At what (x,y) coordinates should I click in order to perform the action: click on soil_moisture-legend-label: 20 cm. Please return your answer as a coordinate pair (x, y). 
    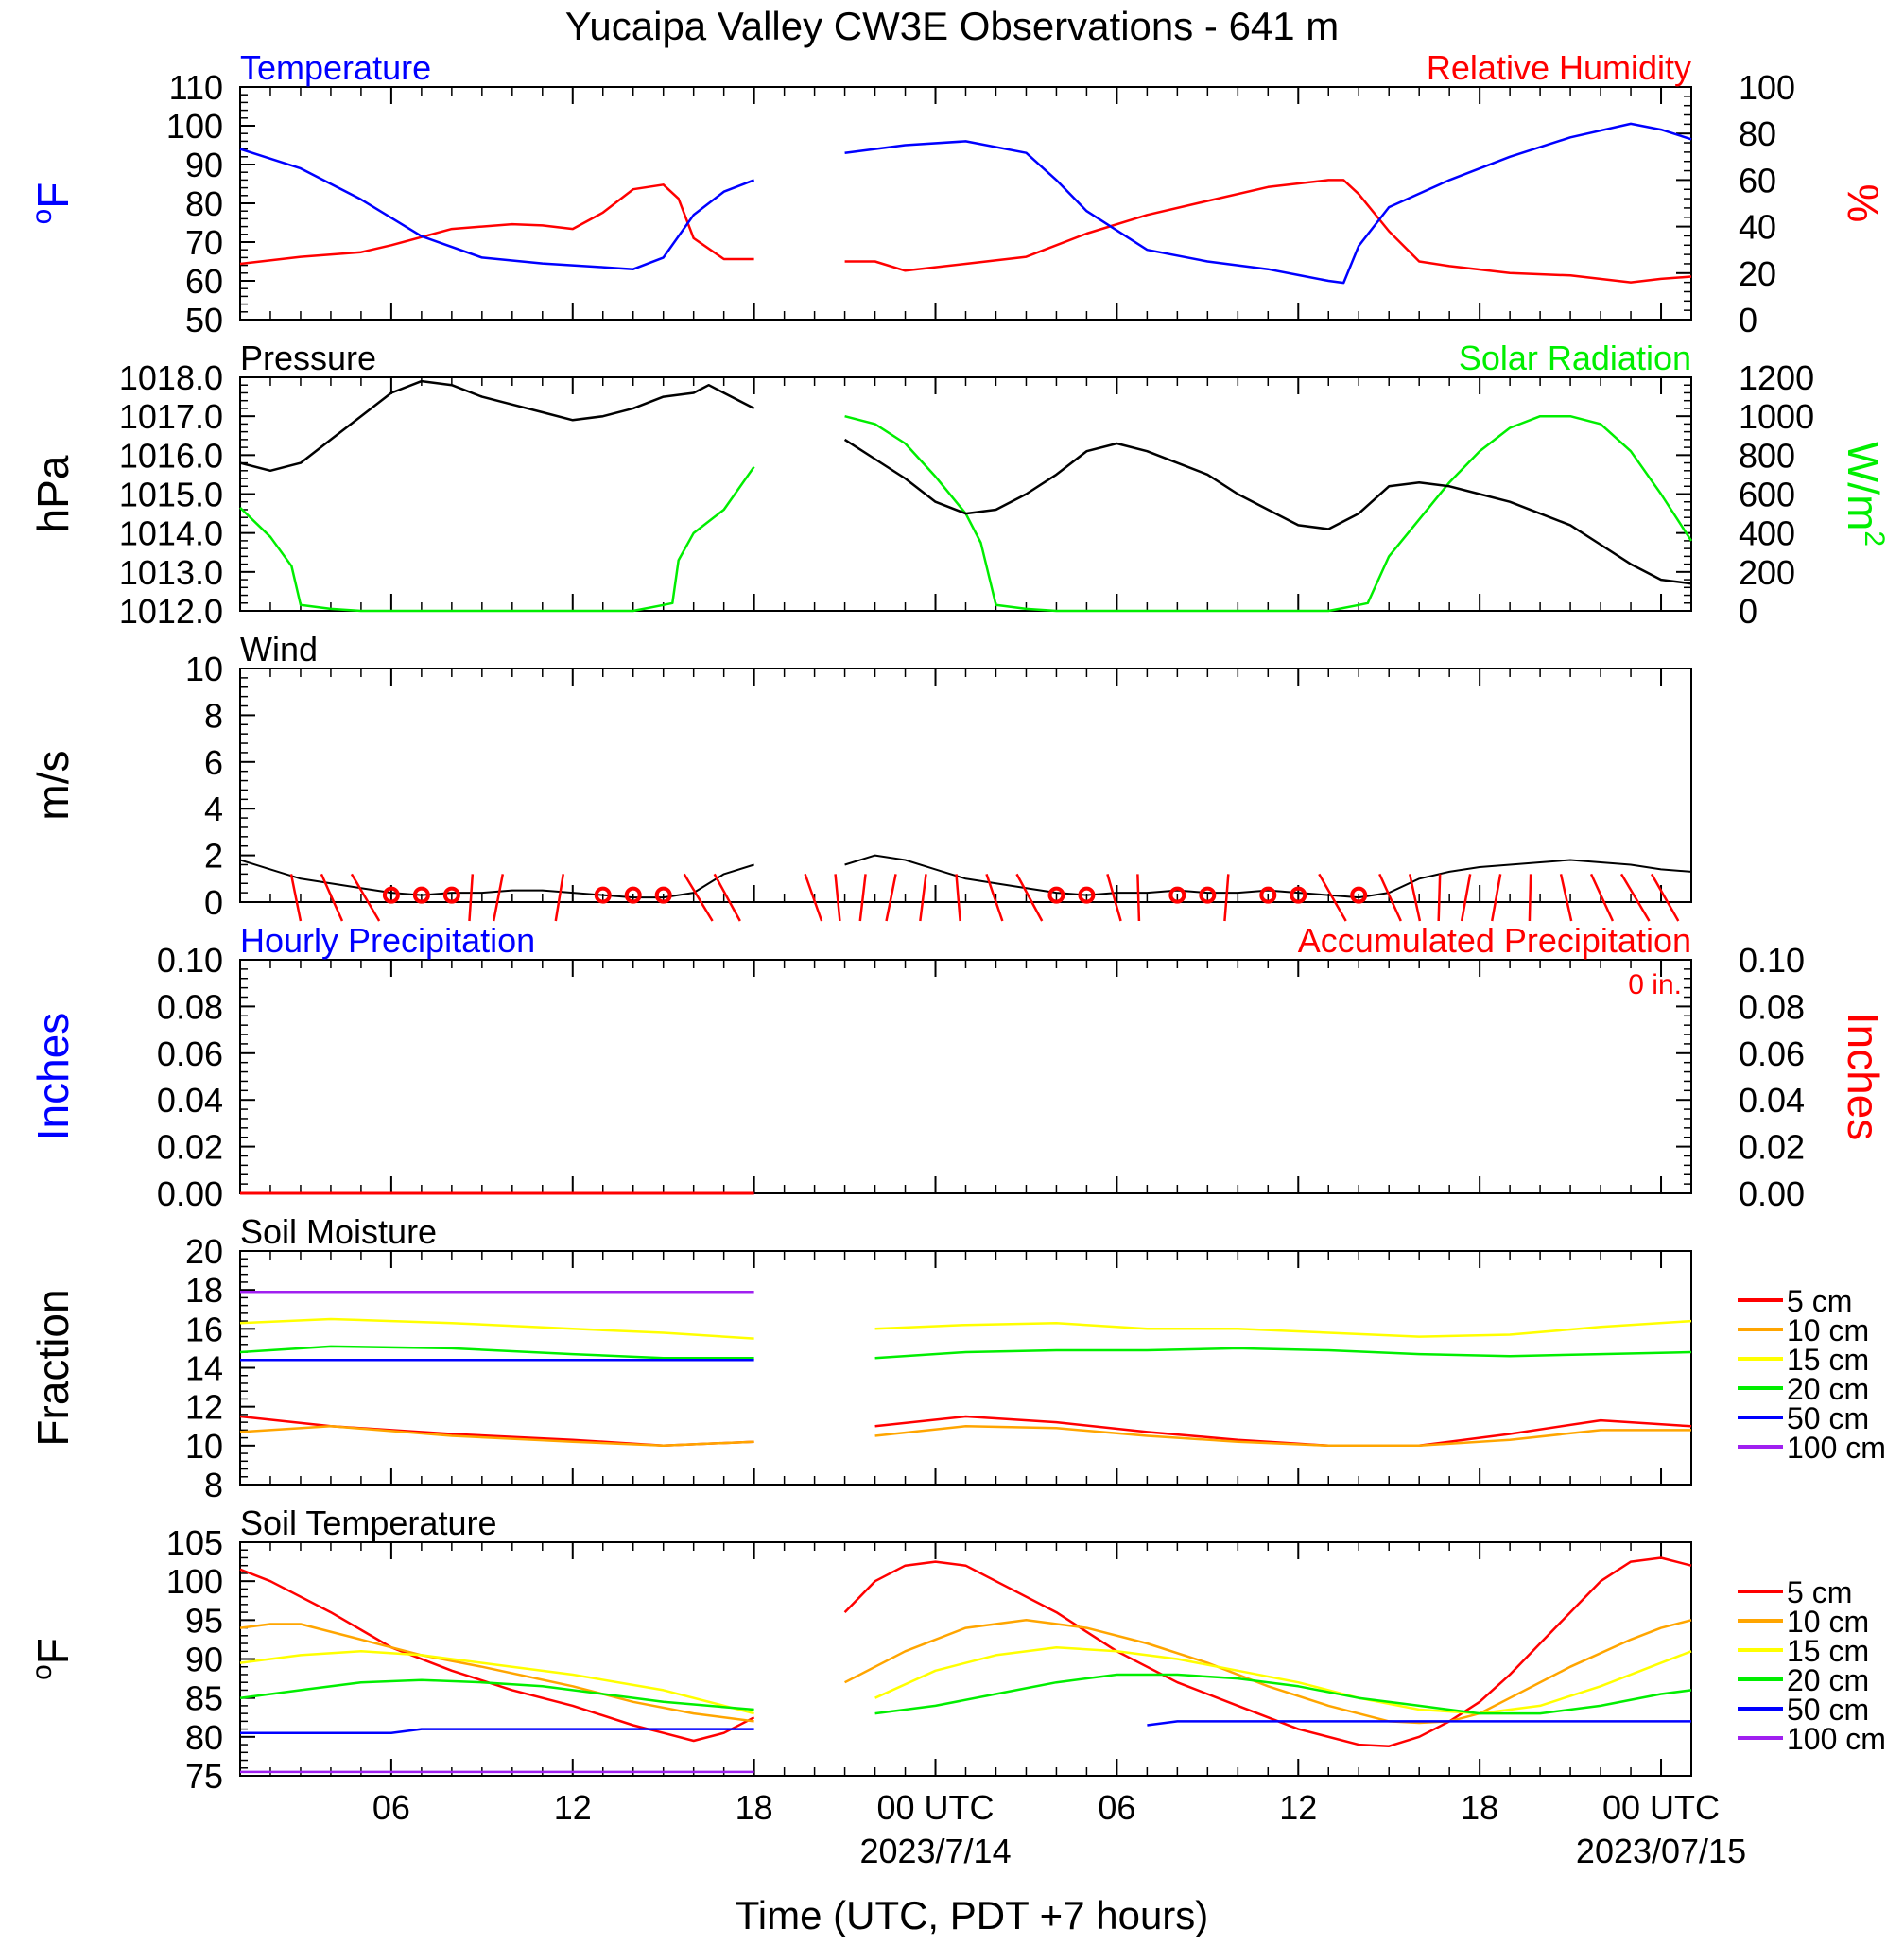
    Looking at the image, I should click on (1828, 1389).